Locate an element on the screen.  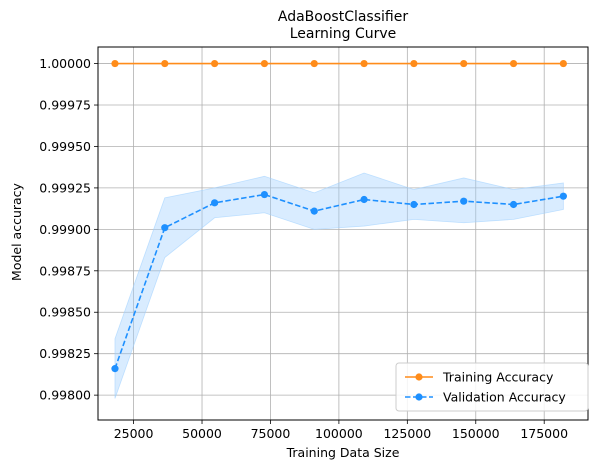
chart-title-line2: Learning Curve is located at coordinates (343, 34).